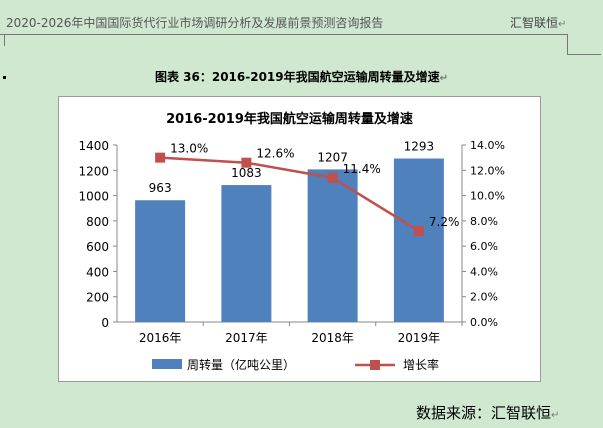  I want to click on chart-title: 2016-2019年我国航空运输周转量及增速, so click(289, 119).